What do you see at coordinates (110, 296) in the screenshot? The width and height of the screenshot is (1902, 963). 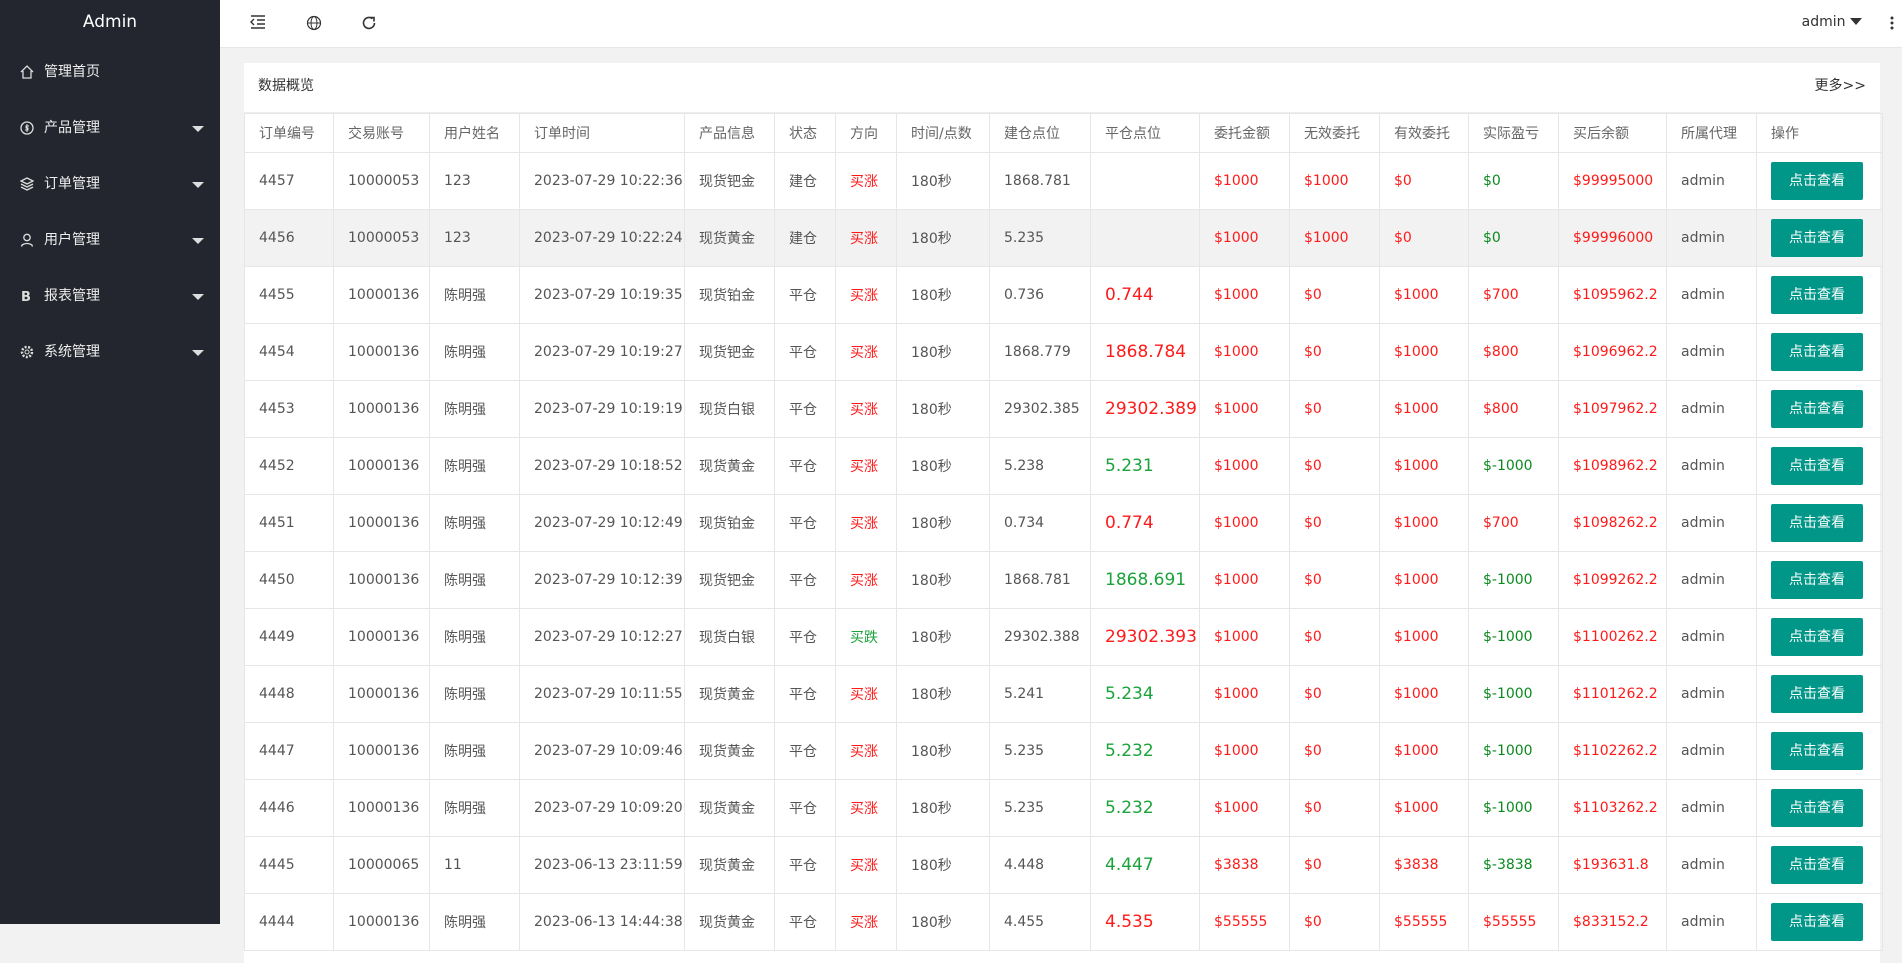 I see `menu-item: B 报表管理` at bounding box center [110, 296].